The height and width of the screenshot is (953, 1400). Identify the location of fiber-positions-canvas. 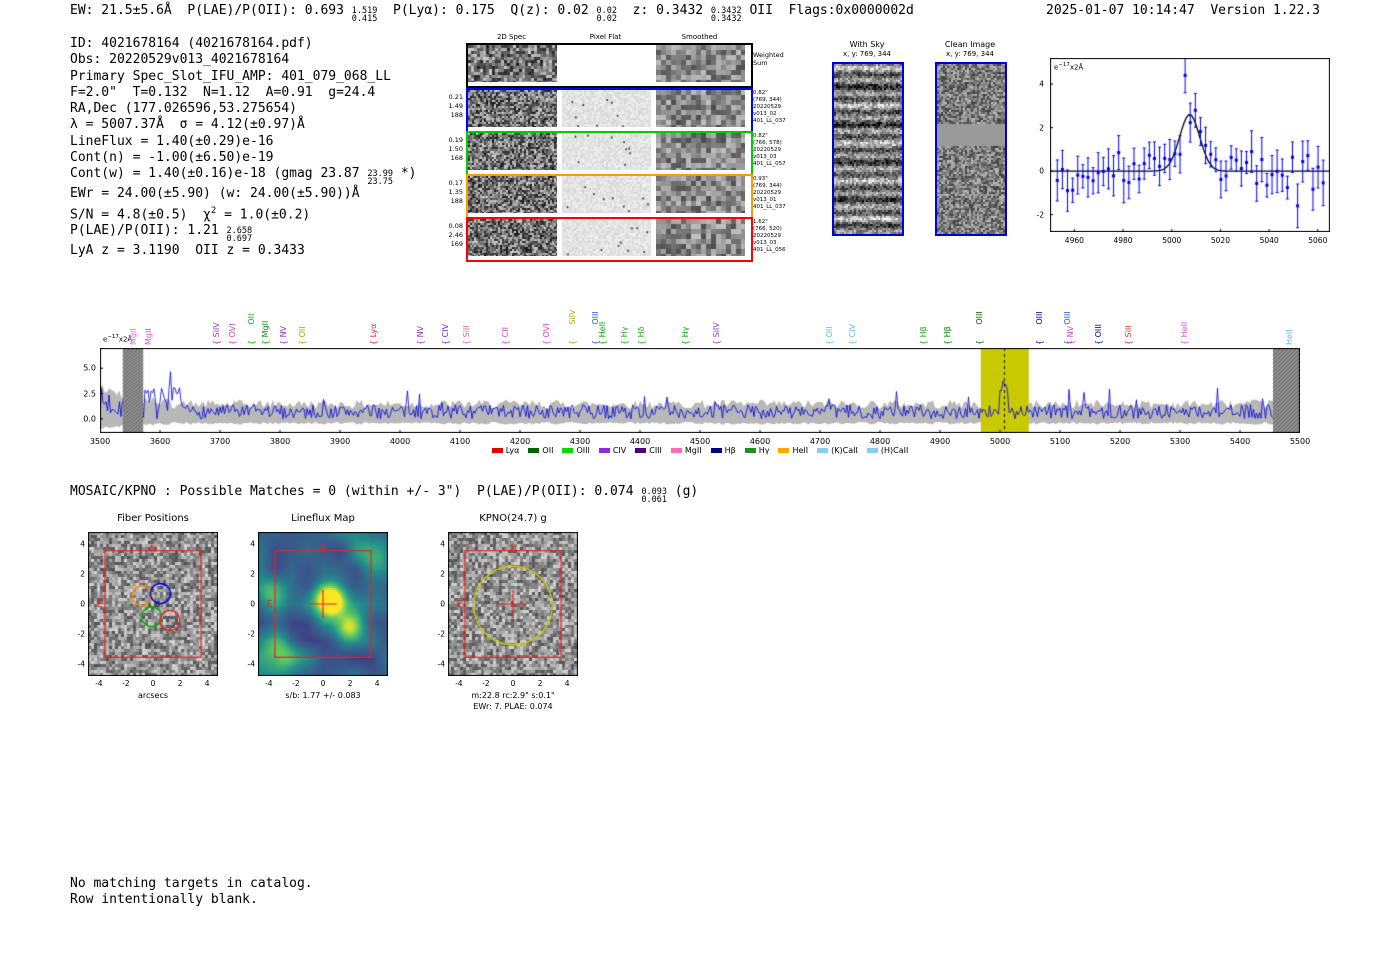
(153, 604).